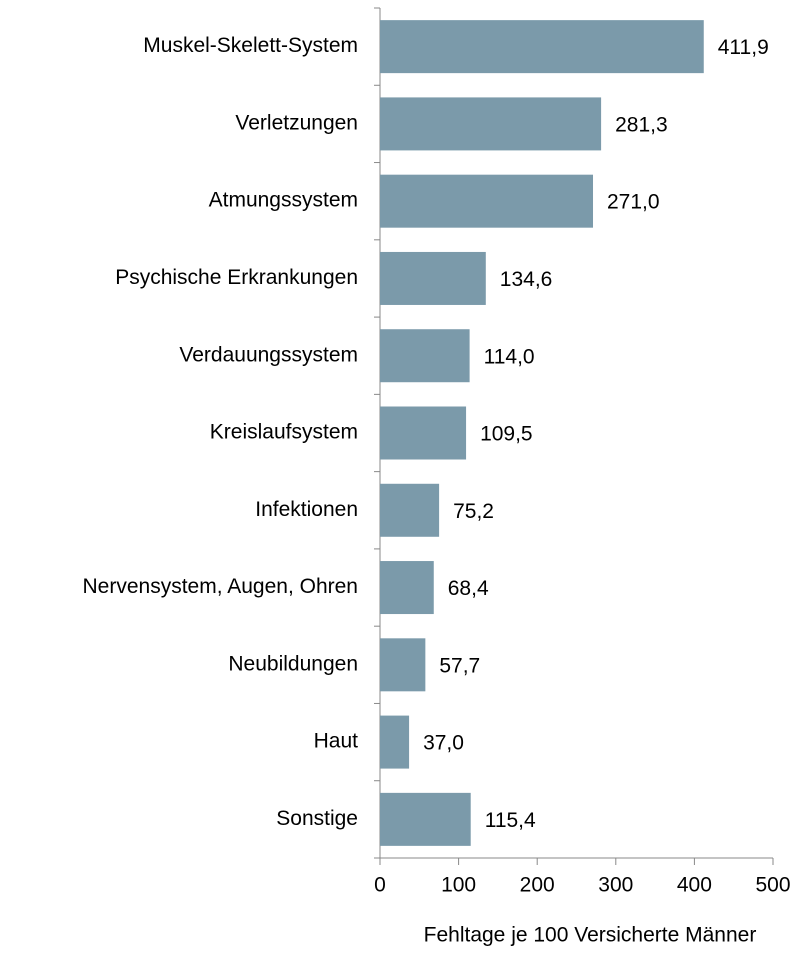 This screenshot has height=973, width=805. What do you see at coordinates (220, 586) in the screenshot?
I see `y-tick-label: Nervensystem, Augen, Ohren` at bounding box center [220, 586].